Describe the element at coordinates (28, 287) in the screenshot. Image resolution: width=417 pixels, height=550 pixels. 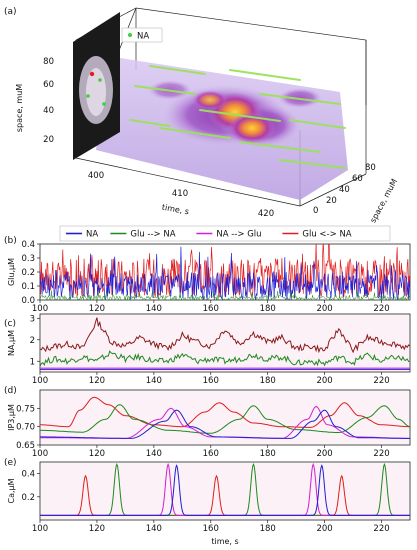
I see `y-tick-label: 0.1` at that location.